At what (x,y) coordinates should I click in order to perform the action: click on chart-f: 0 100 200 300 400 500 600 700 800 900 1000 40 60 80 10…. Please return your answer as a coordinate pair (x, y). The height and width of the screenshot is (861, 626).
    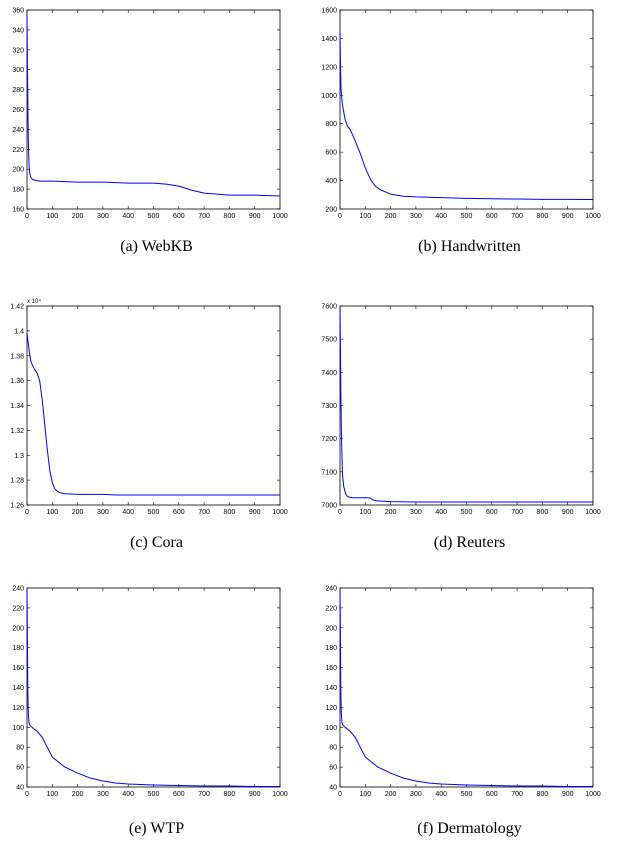
    Looking at the image, I should click on (463, 692).